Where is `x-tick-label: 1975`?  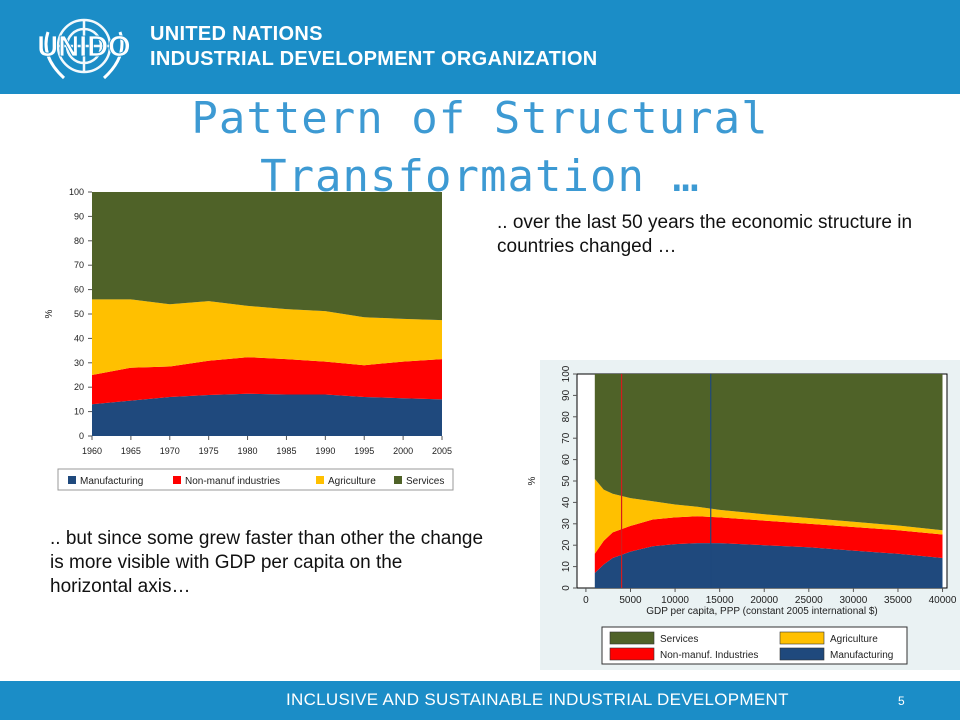
x-tick-label: 1975 is located at coordinates (209, 451).